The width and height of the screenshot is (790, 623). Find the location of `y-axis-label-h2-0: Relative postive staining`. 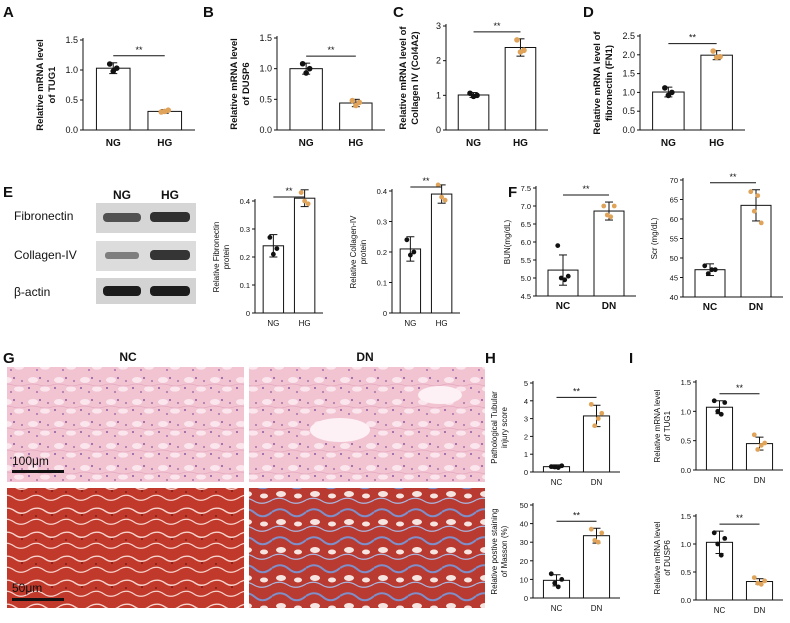

y-axis-label-h2-0: Relative postive staining is located at coordinates (494, 551).